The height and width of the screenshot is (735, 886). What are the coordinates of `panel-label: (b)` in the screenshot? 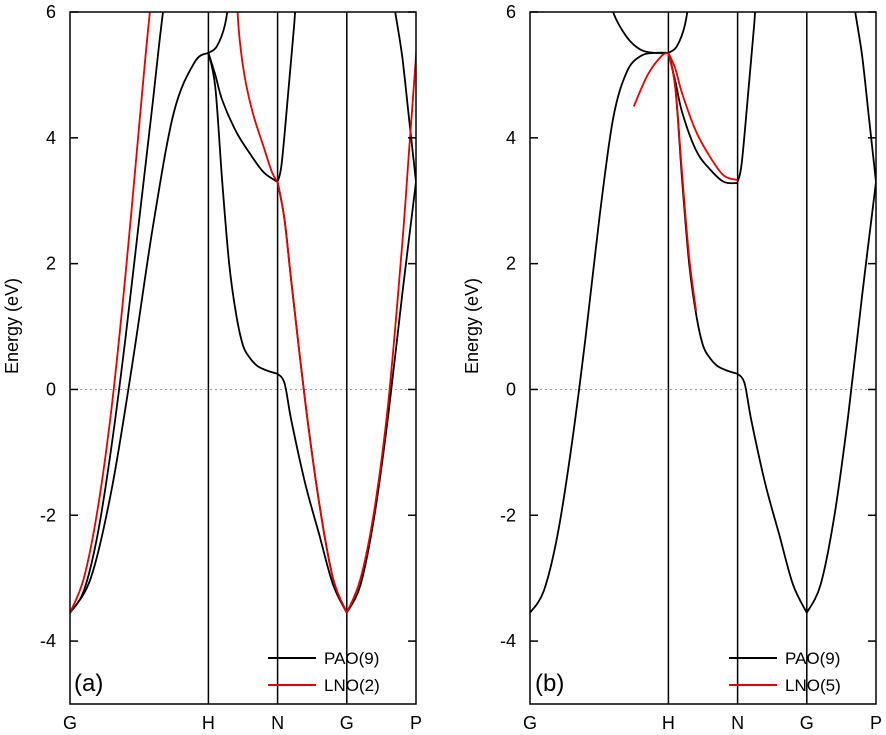 It's located at (549, 683).